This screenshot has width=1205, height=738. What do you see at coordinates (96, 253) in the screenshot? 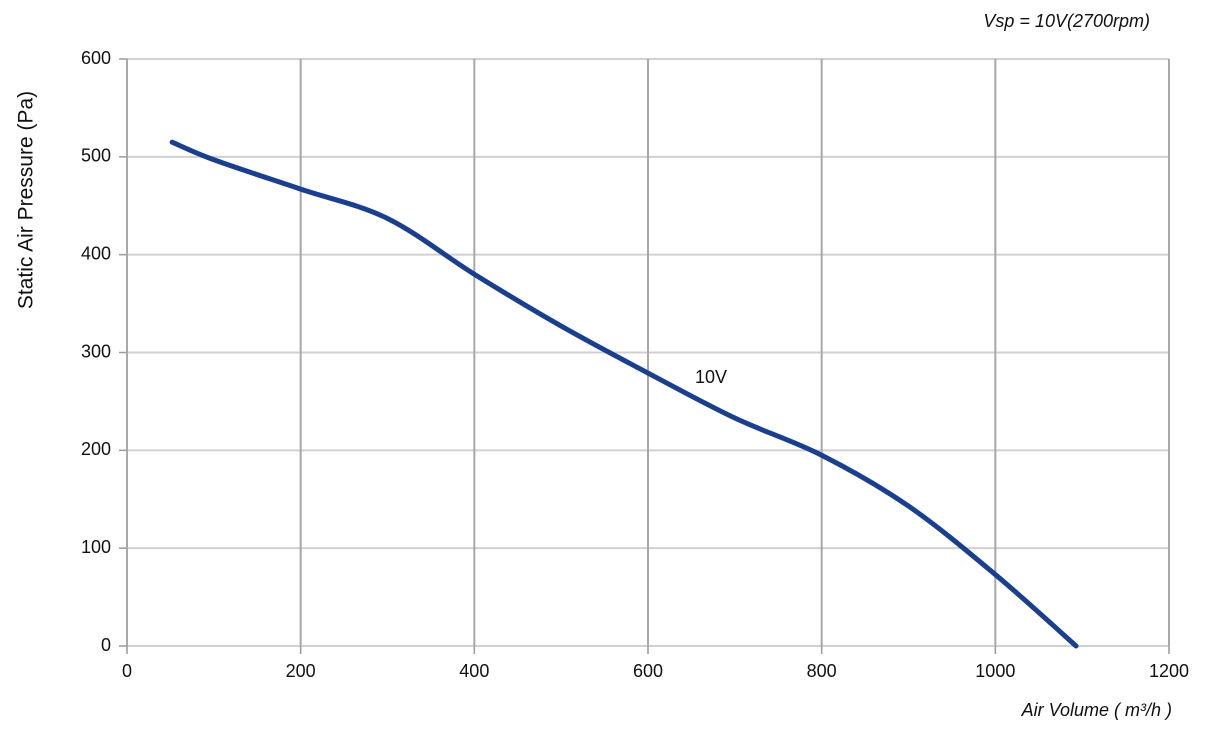
I see `y-tick-label: 400` at bounding box center [96, 253].